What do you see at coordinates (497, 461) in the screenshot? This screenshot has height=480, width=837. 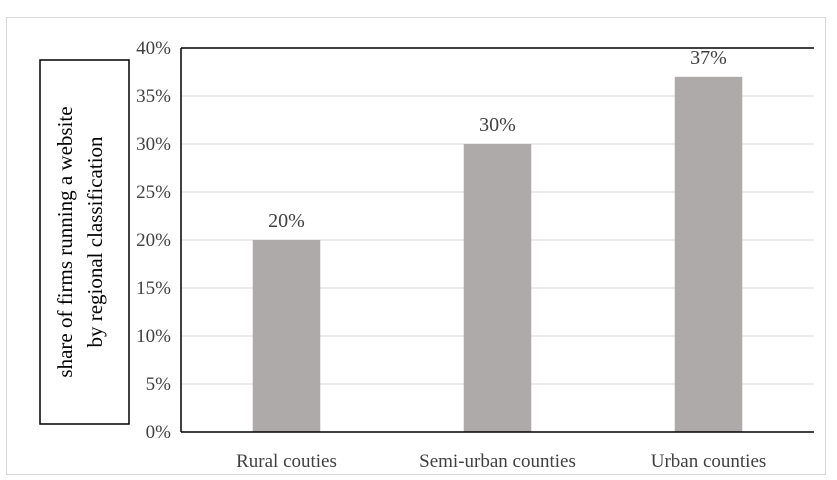 I see `x-category-label: Semi-urban counties` at bounding box center [497, 461].